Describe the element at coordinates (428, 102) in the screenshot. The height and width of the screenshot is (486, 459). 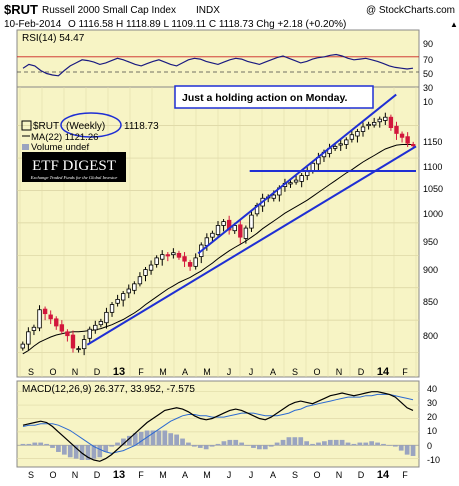
I see `rsi-tick: 10` at that location.